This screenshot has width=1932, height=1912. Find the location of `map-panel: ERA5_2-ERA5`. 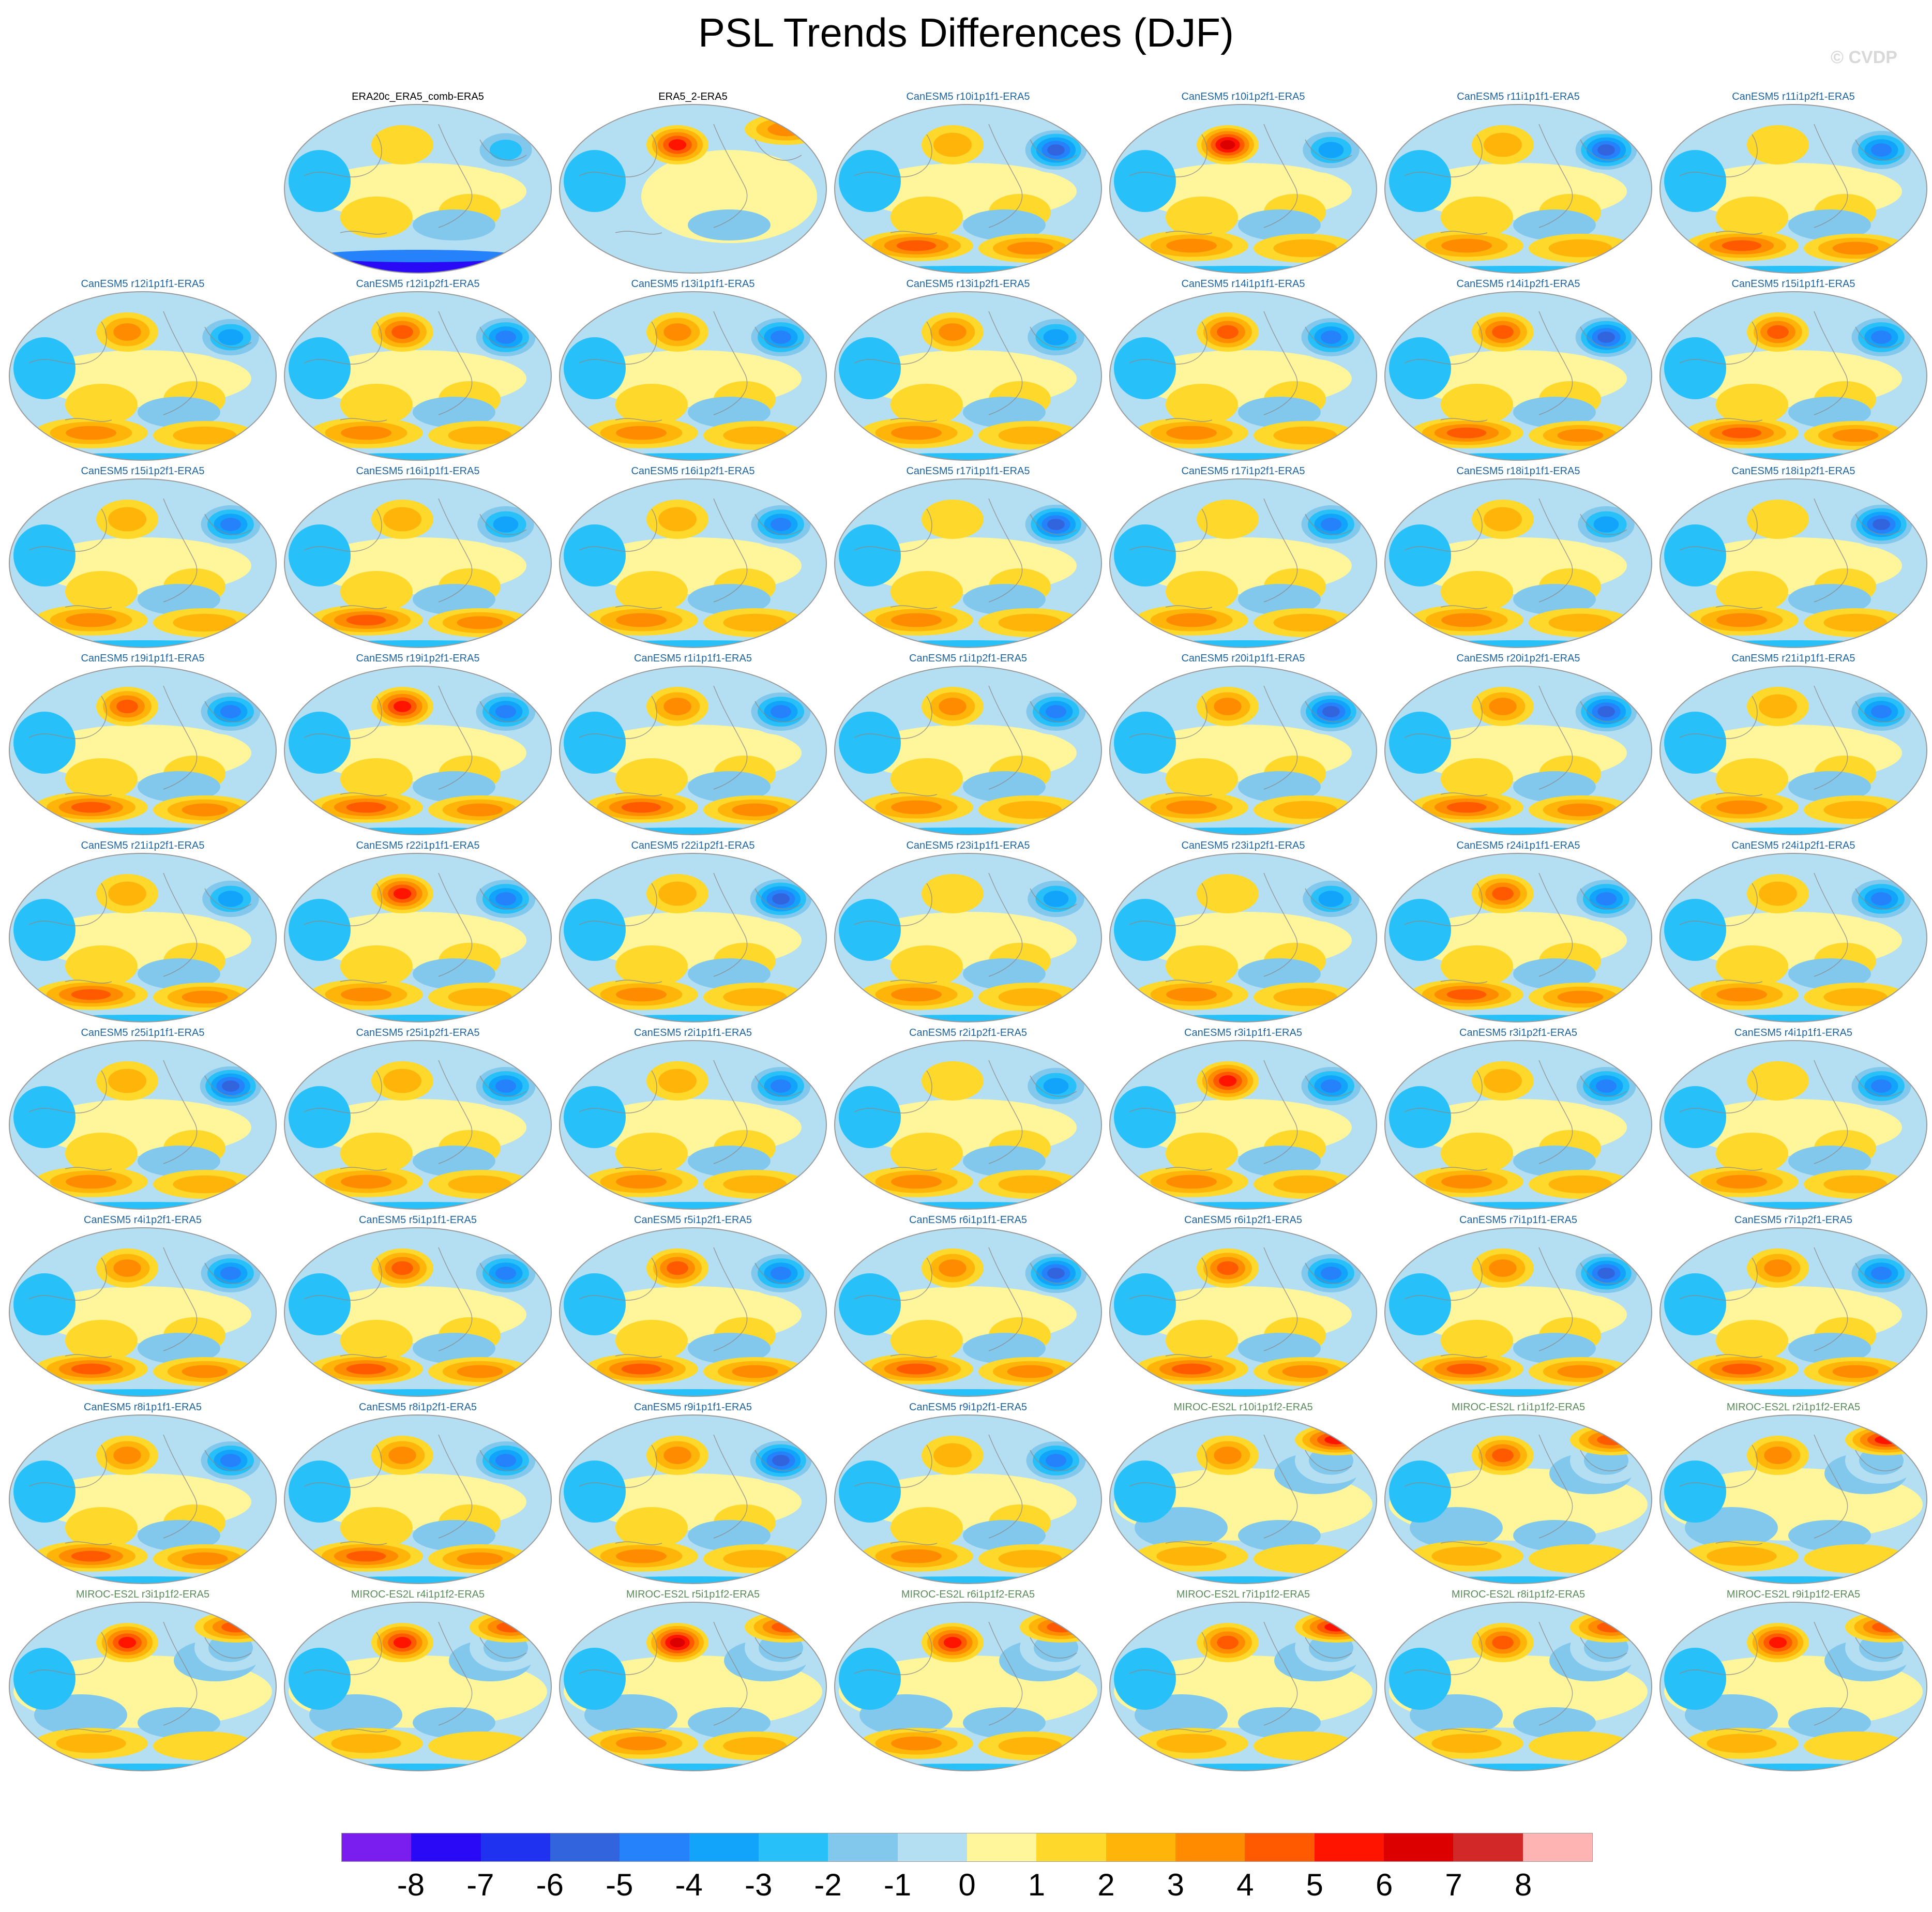

map-panel: ERA5_2-ERA5 is located at coordinates (693, 182).